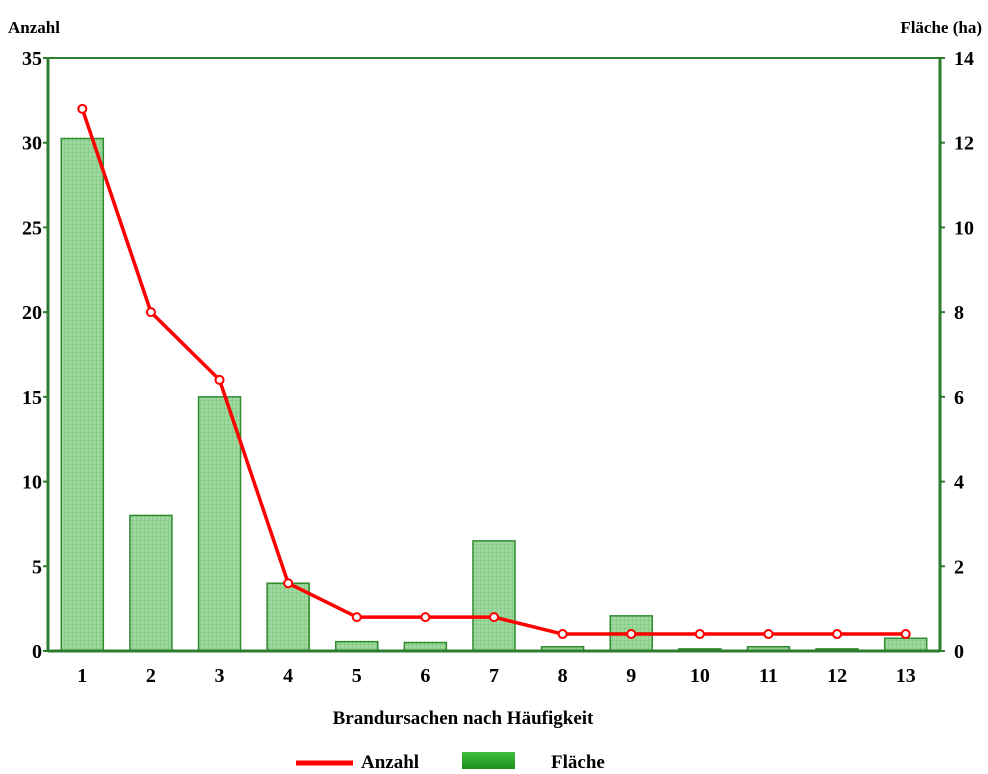 This screenshot has height=774, width=988. I want to click on legend-label-flaeche: Fläche, so click(578, 760).